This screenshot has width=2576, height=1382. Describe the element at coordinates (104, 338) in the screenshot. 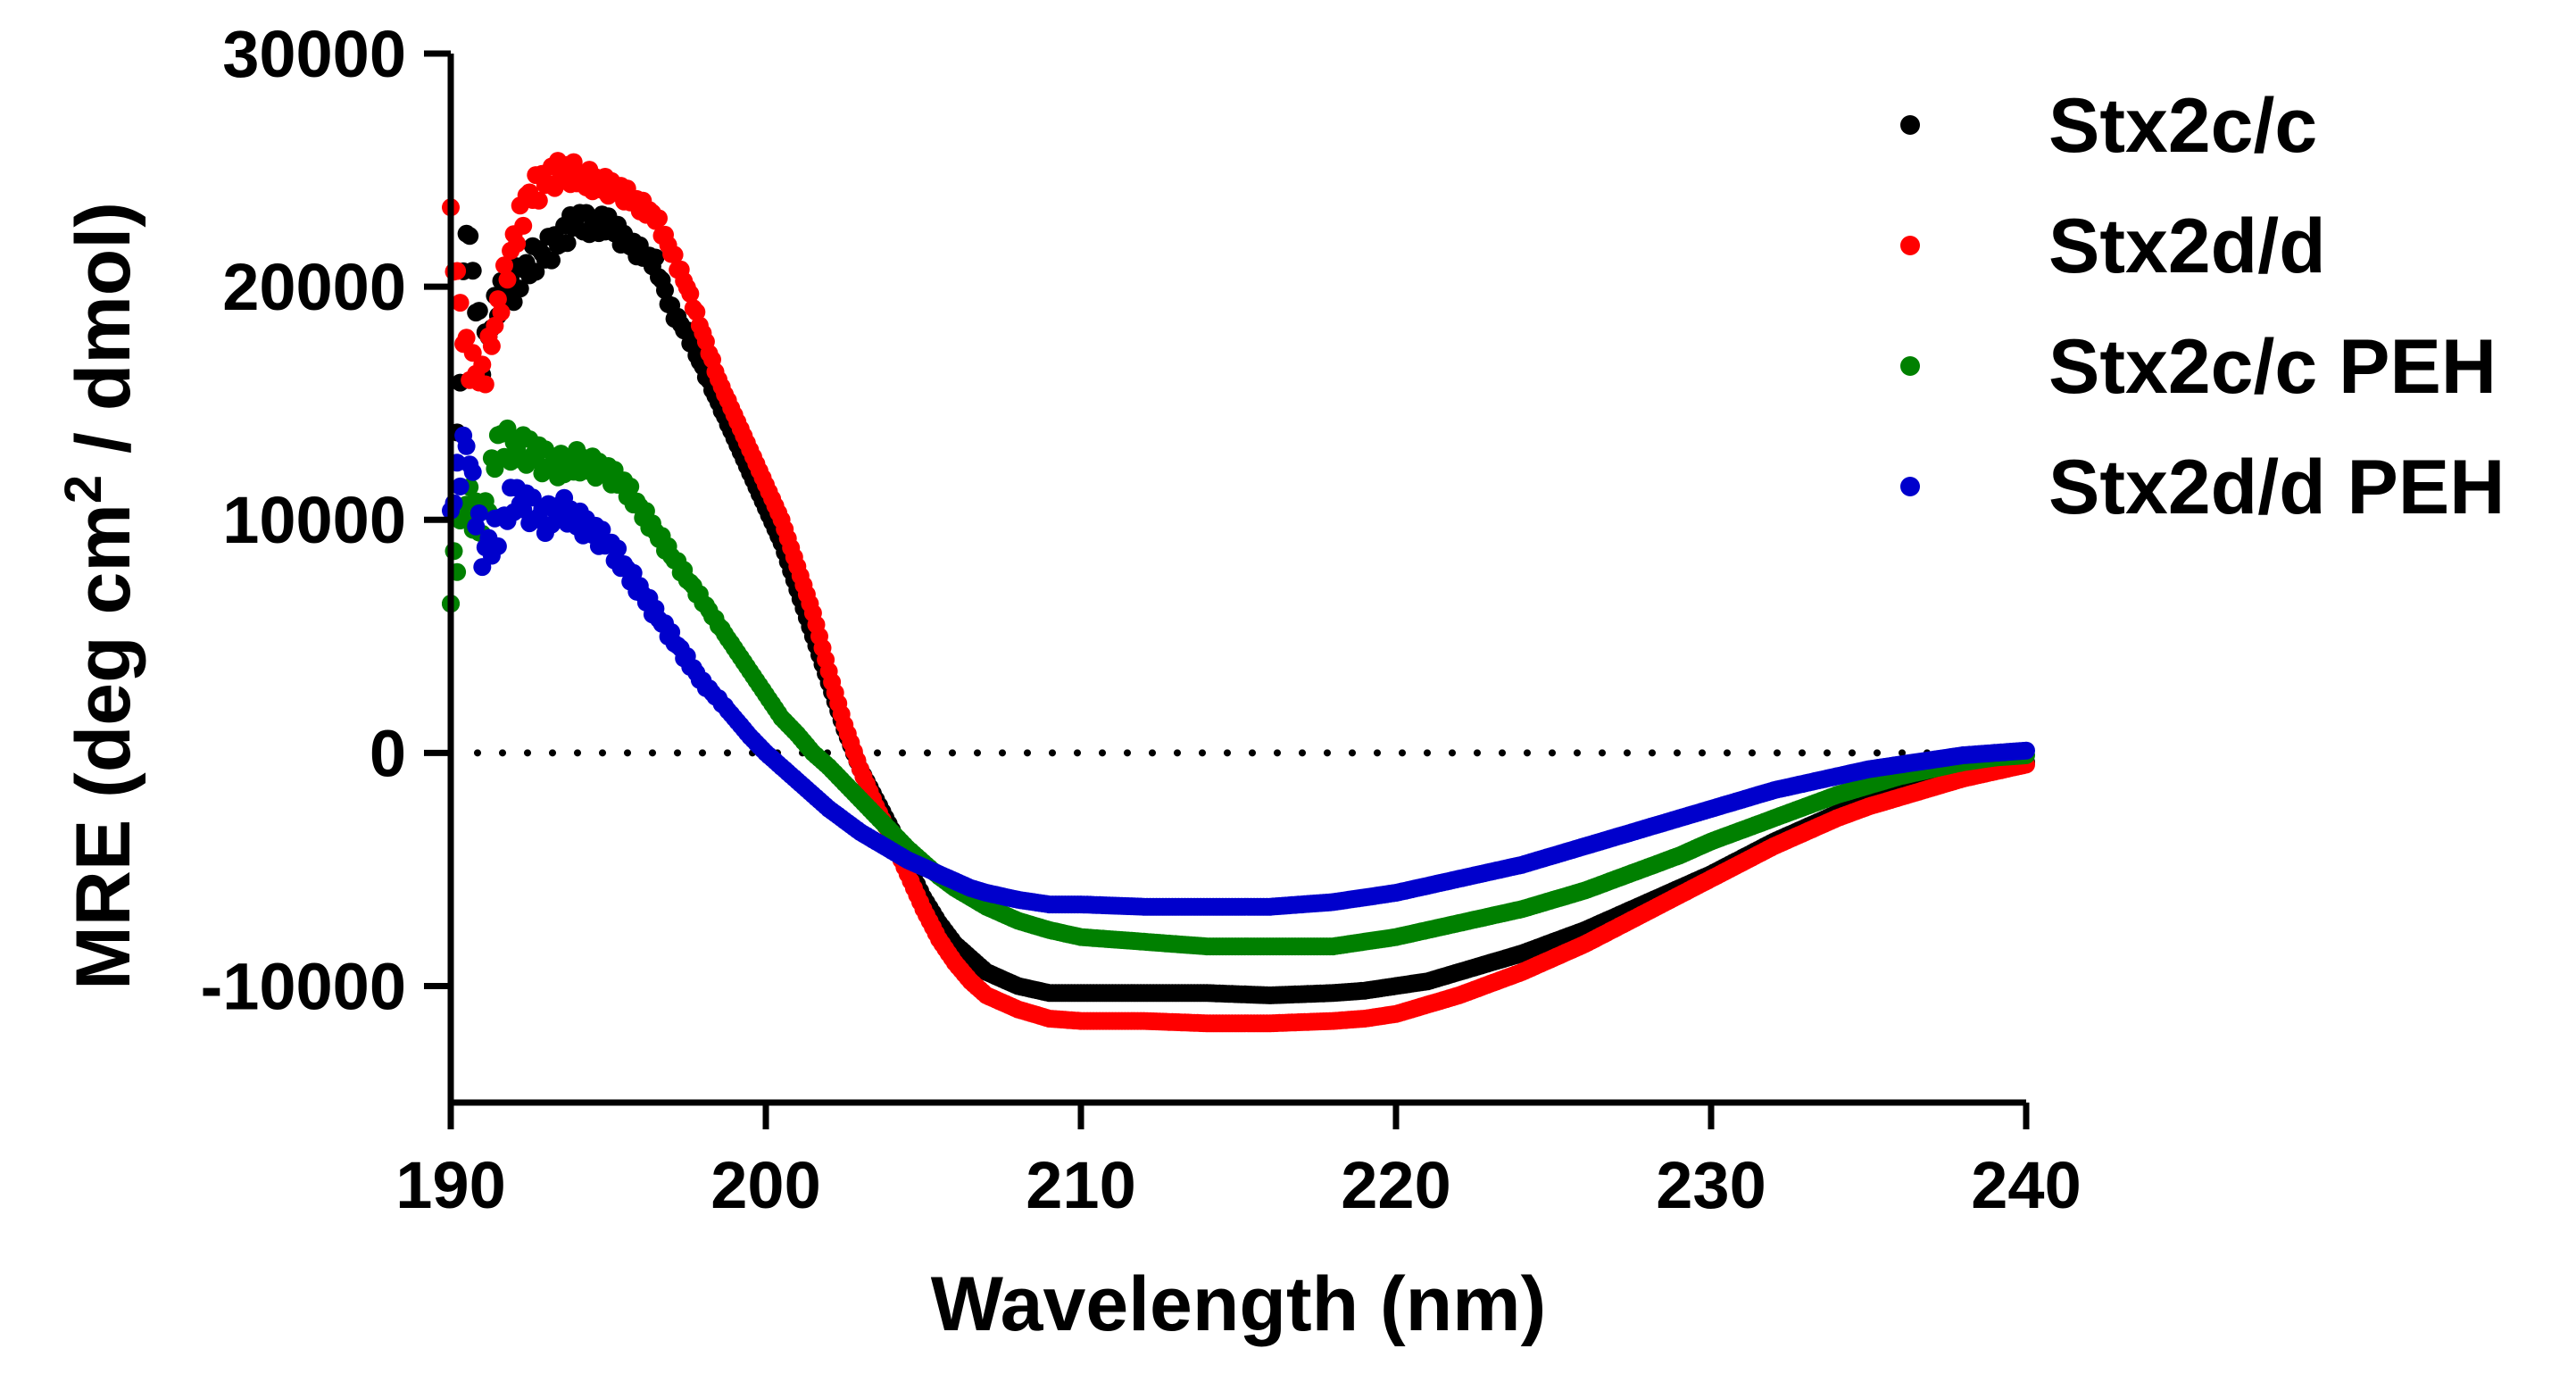

I see `y-axis-title-suffix: / dmol)` at that location.